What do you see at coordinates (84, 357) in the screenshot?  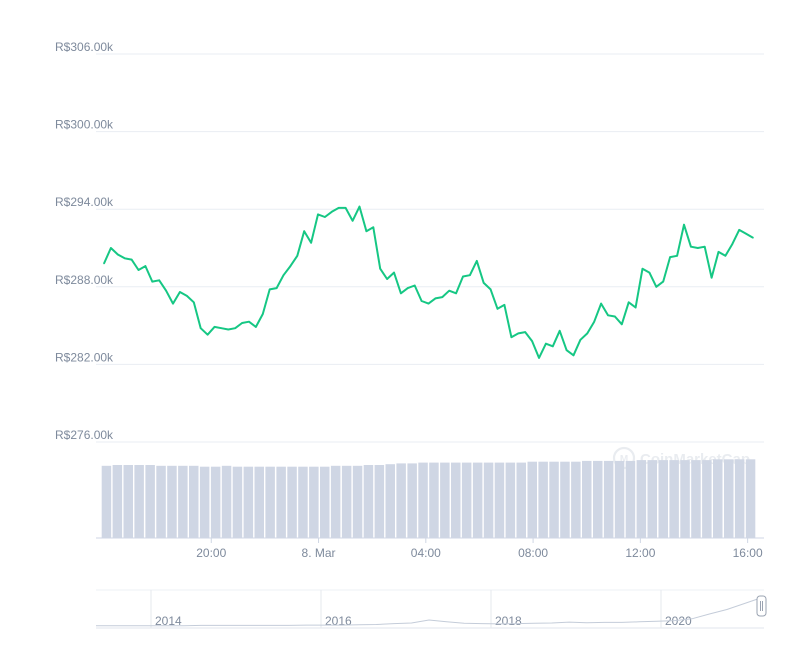 I see `y-tick-label: R$282.00k` at bounding box center [84, 357].